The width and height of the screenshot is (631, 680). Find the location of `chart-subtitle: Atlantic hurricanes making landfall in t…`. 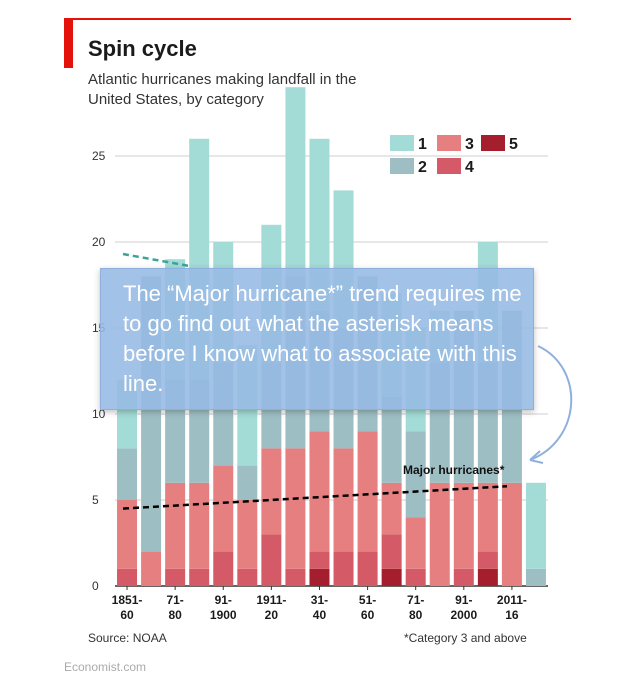

chart-subtitle: Atlantic hurricanes making landfall in t… is located at coordinates (222, 89).